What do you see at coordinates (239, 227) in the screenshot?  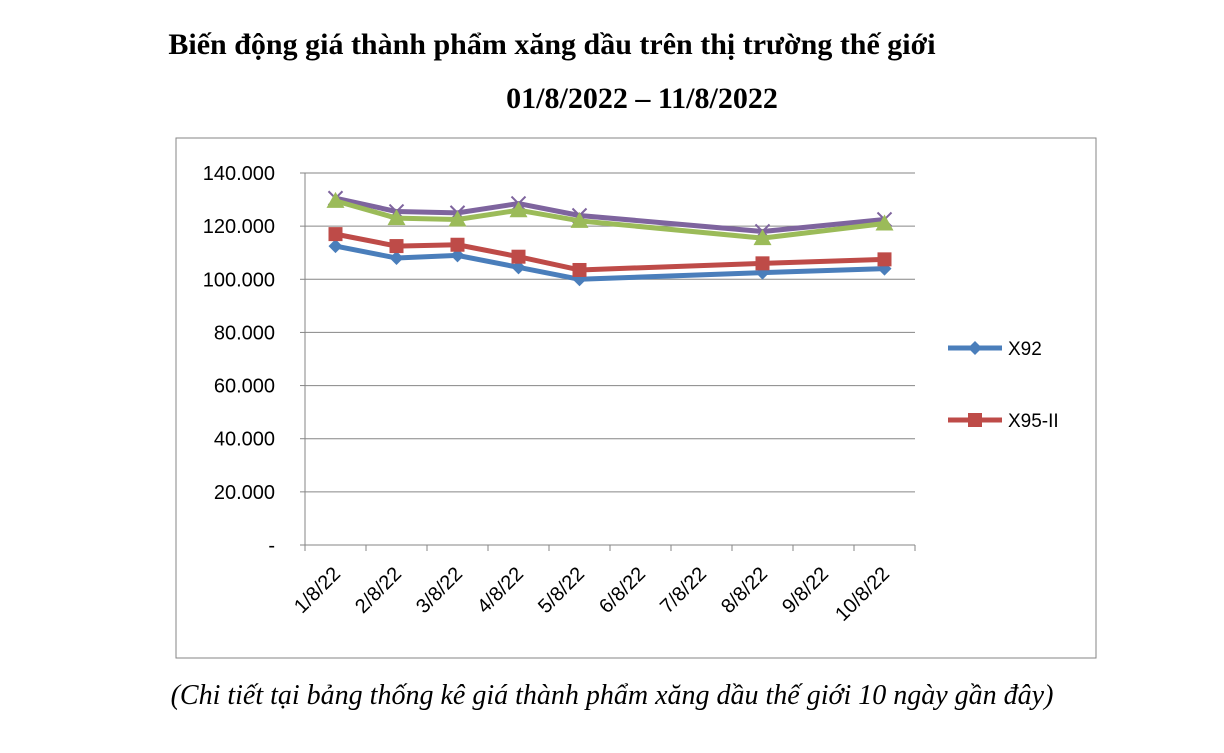 I see `y-tick-label: 120.000` at bounding box center [239, 227].